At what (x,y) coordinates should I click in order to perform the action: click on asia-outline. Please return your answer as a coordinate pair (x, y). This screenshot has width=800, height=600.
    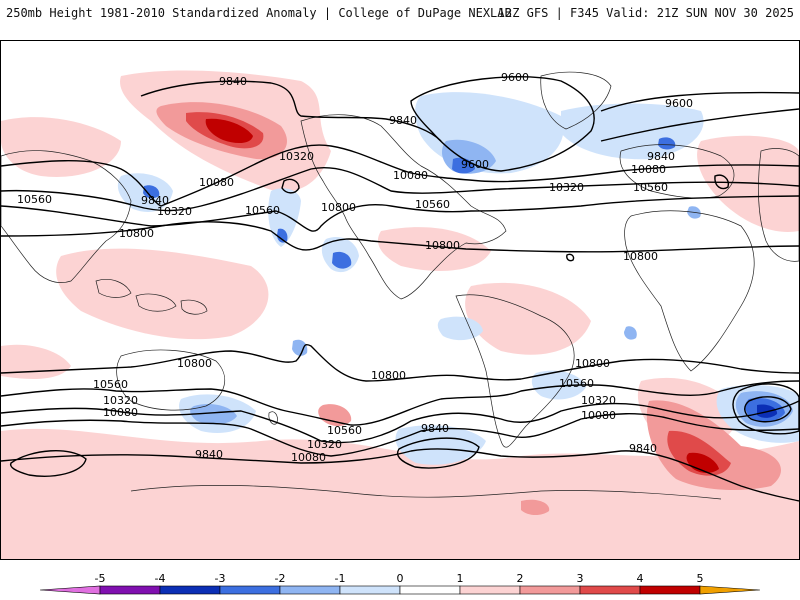
    Looking at the image, I should click on (66, 216).